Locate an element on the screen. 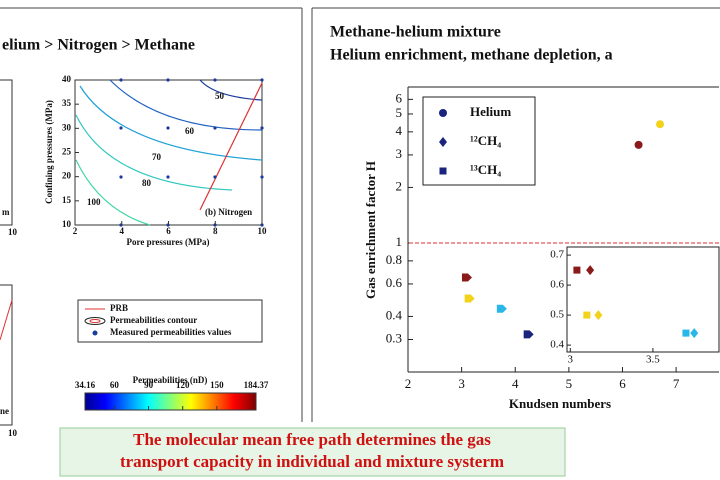 This screenshot has width=720, height=480. y-tick-label: 10 is located at coordinates (67, 224).